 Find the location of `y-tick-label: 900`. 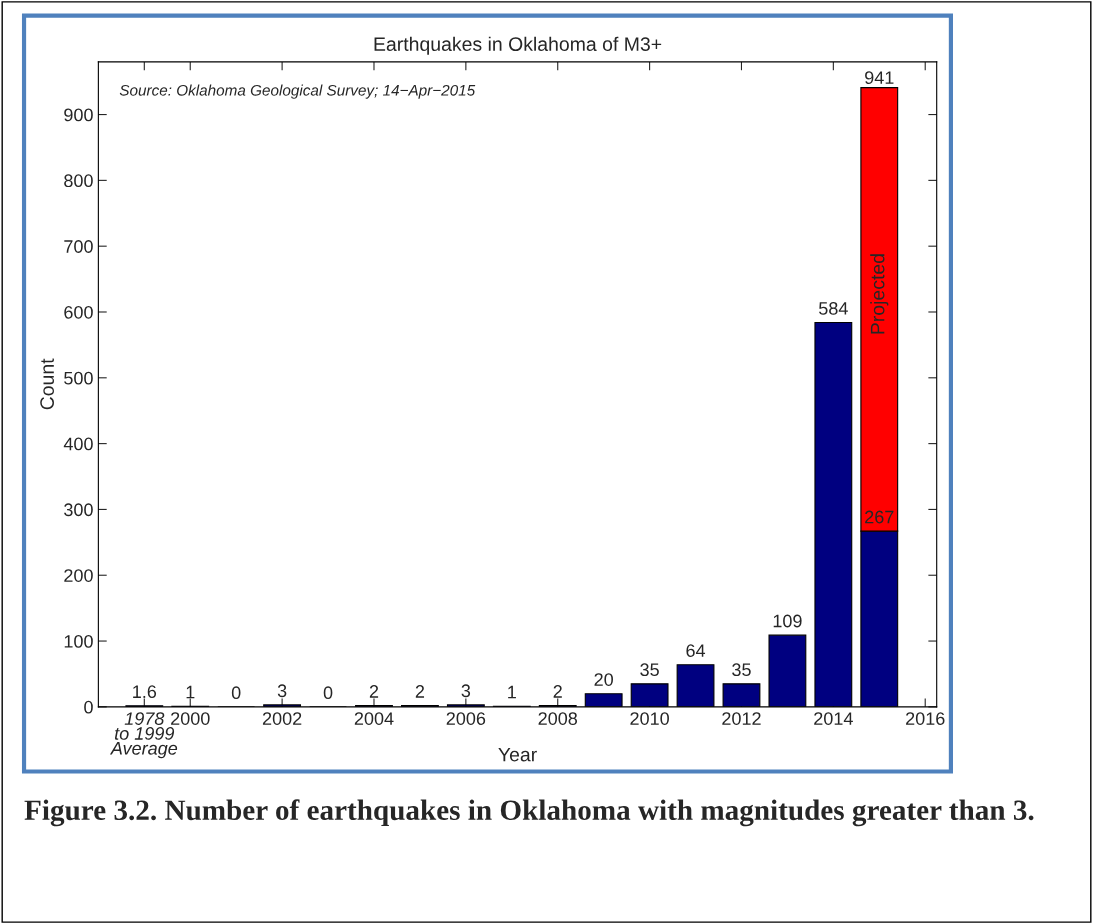

y-tick-label: 900 is located at coordinates (78, 115).